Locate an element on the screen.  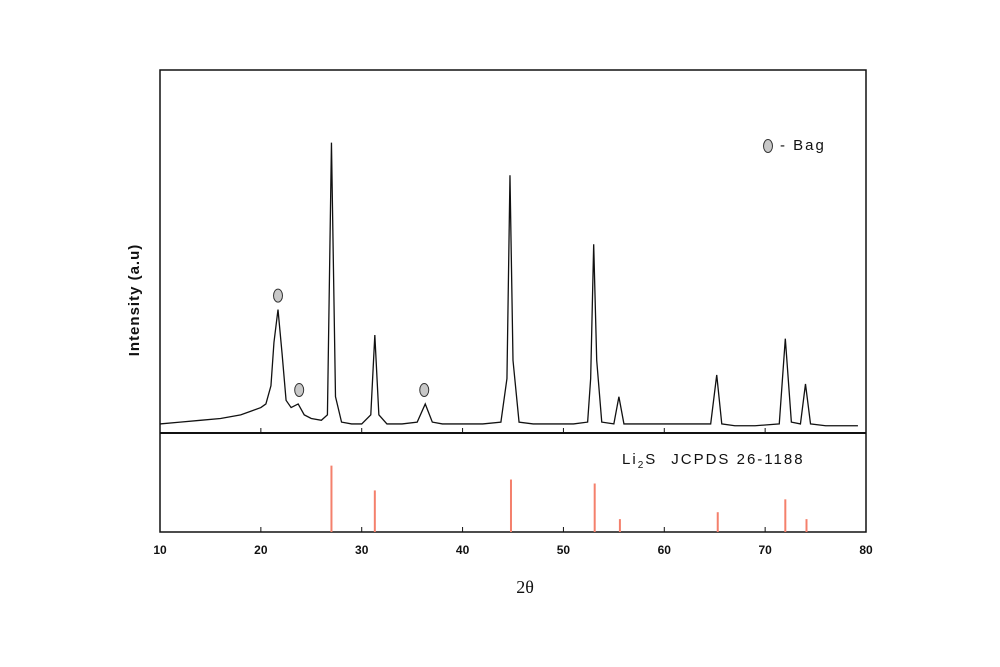
formula-rest: S is located at coordinates (651, 459).